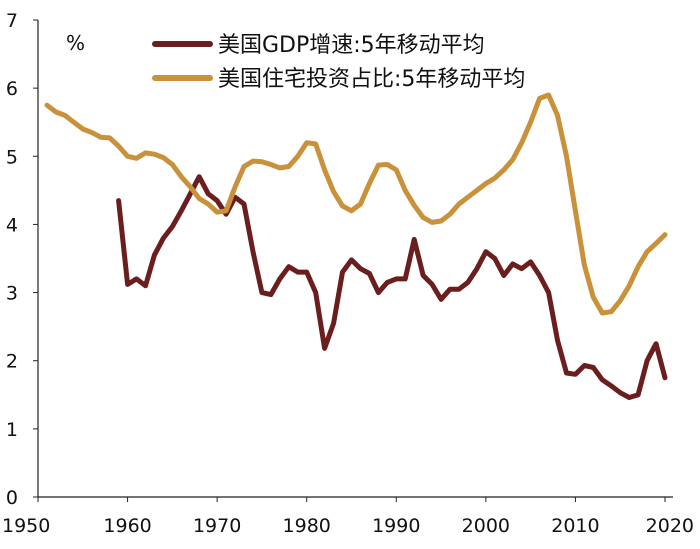 Image resolution: width=700 pixels, height=549 pixels. What do you see at coordinates (307, 526) in the screenshot?
I see `x-tick-label: 1980` at bounding box center [307, 526].